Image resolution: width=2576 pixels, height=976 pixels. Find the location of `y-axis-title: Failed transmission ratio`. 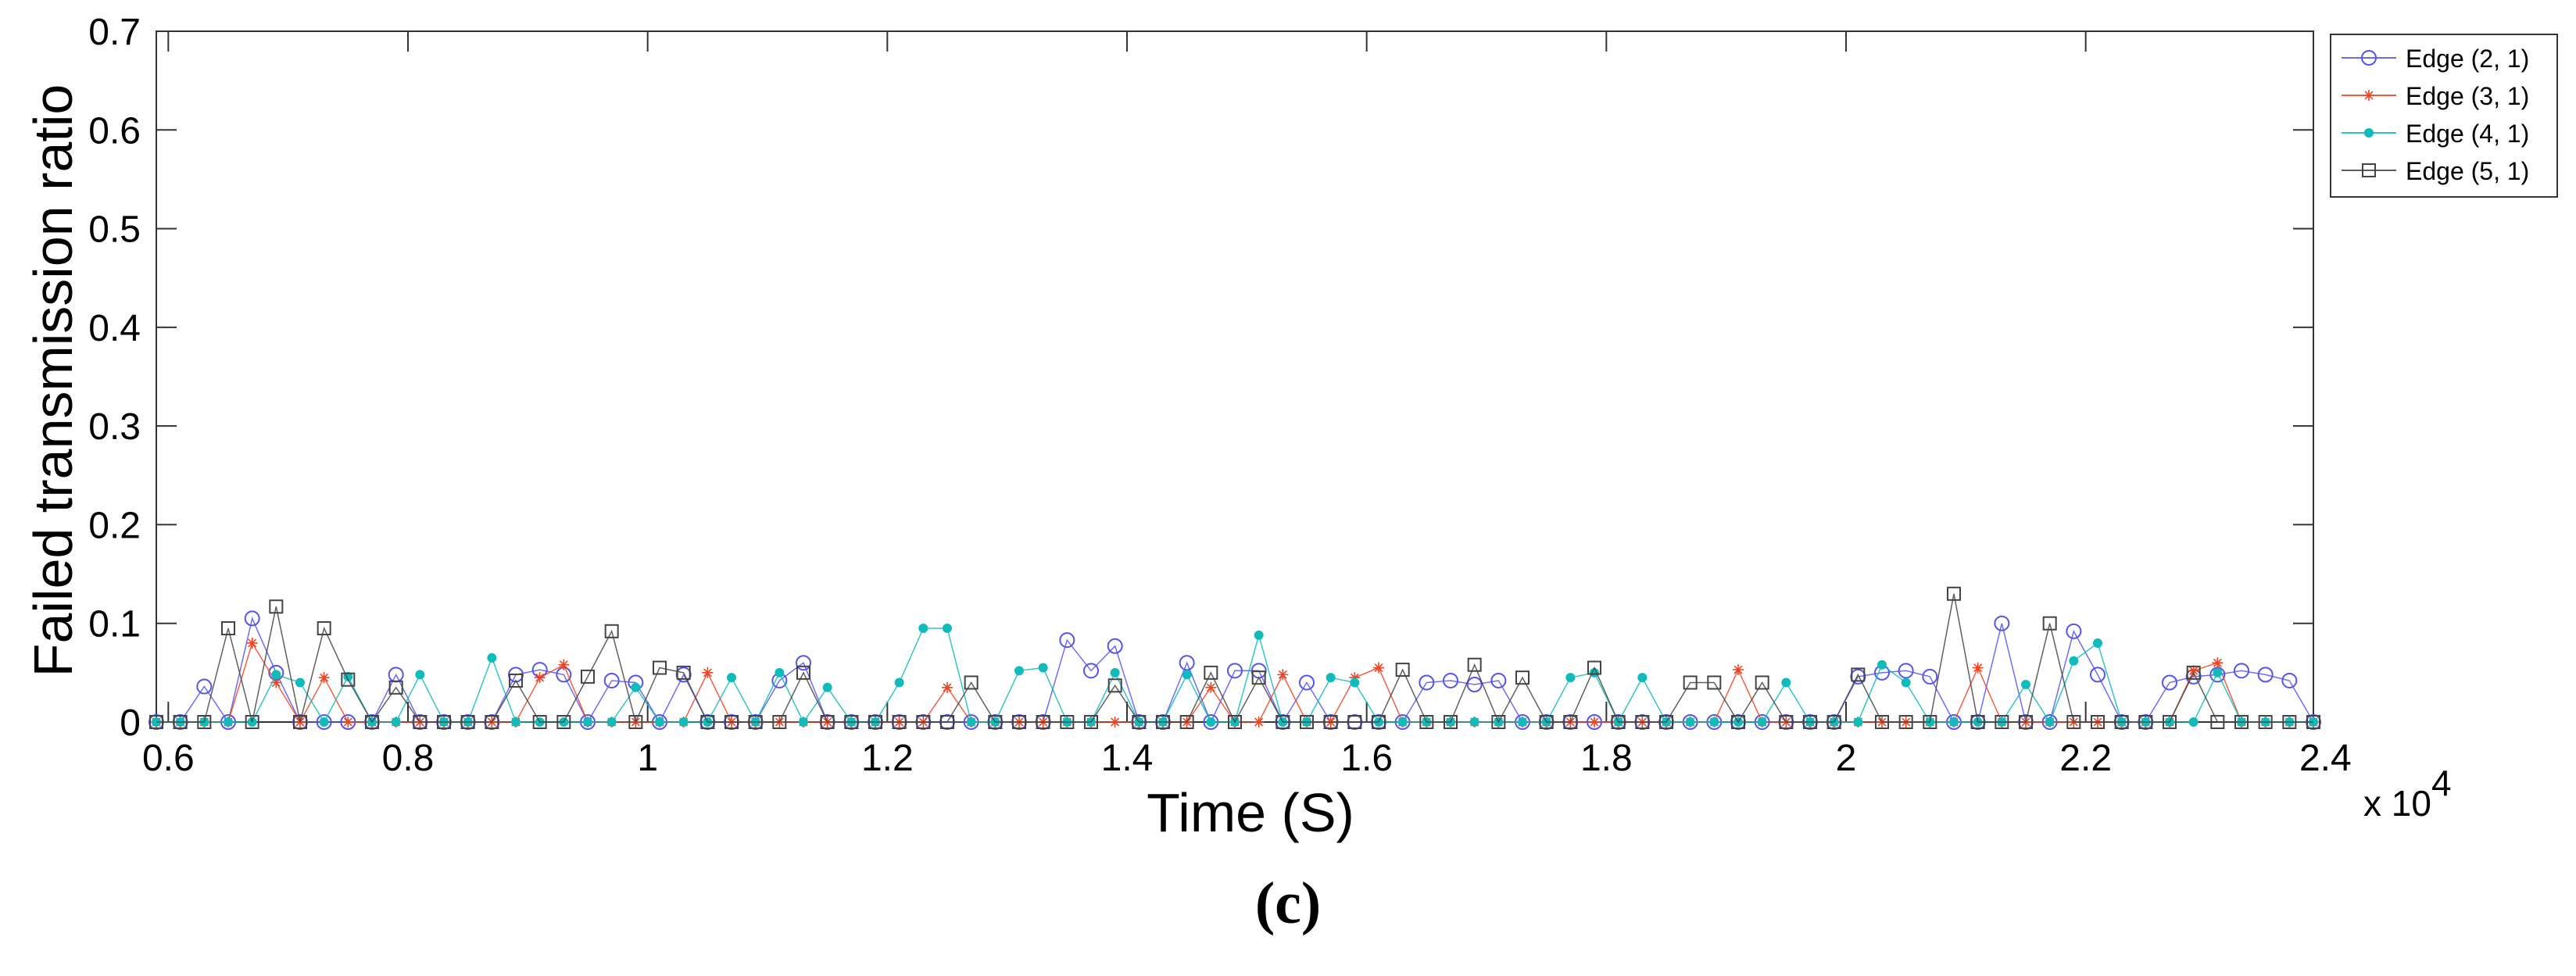

y-axis-title: Failed transmission ratio is located at coordinates (53, 380).